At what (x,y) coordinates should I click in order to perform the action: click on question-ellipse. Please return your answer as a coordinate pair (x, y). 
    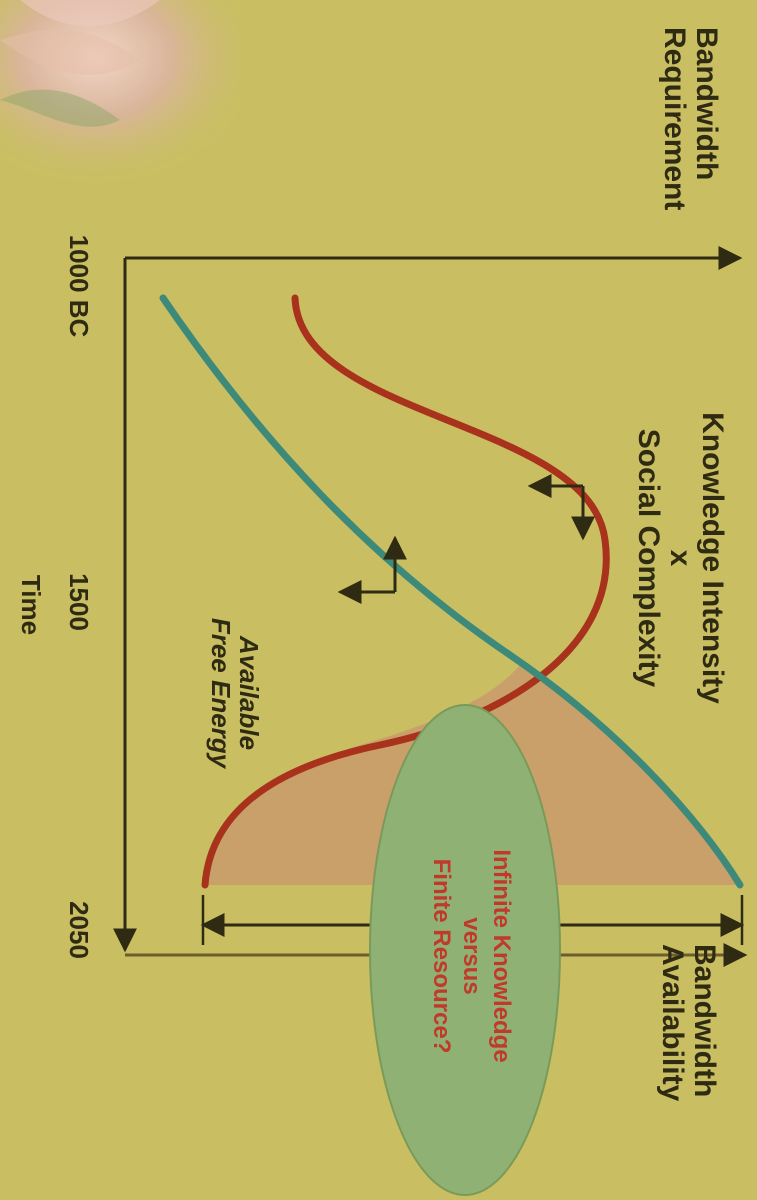
    Looking at the image, I should click on (465, 950).